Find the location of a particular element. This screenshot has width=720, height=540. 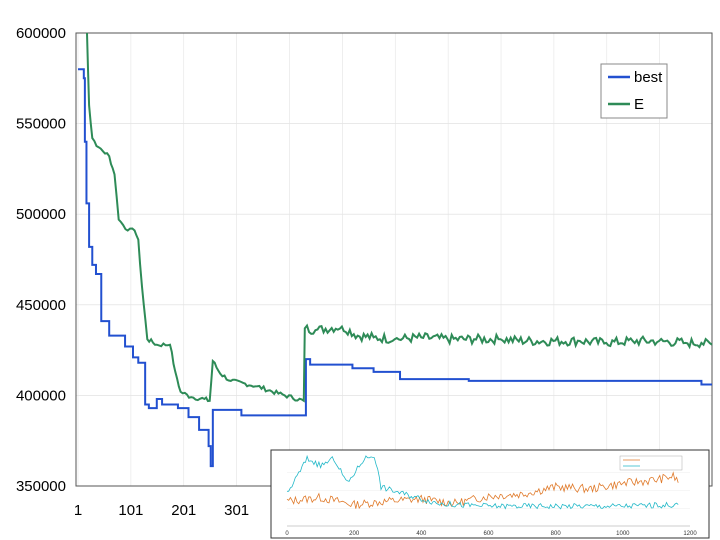

x-tick-label: 201 is located at coordinates (183, 510).